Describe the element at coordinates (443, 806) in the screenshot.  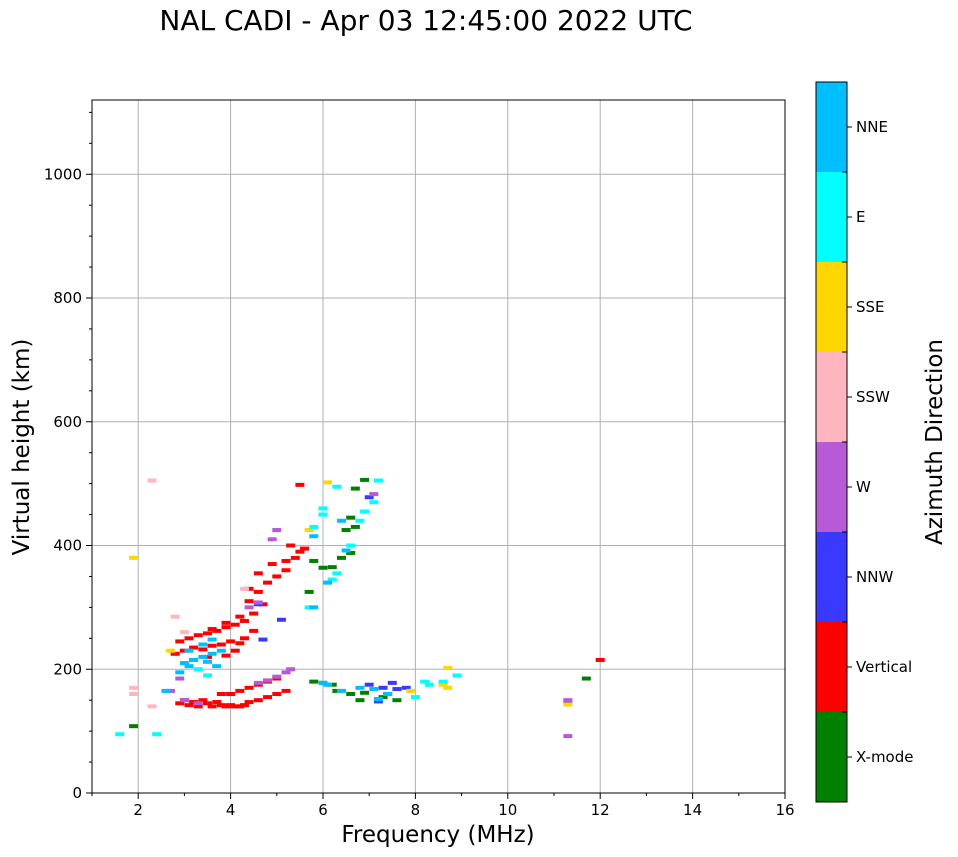
I see `x-axis-ticks: 2 4 6 8 10 12 14 16` at that location.